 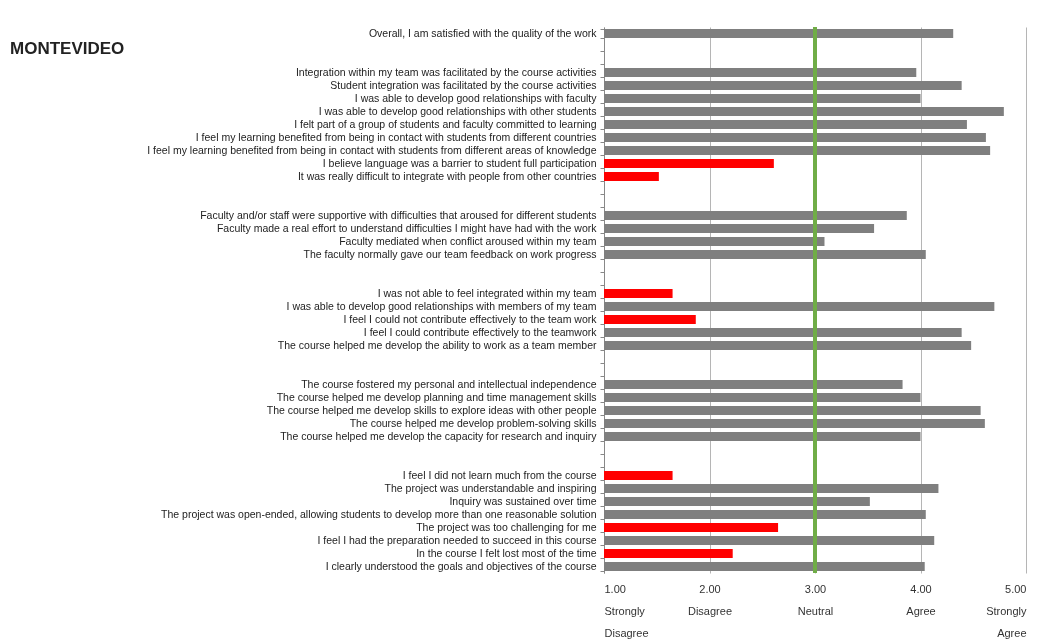 I want to click on y-tick-label: The project was open-ended, allowing students to develop more than one reasonable solution, so click(x=379, y=514).